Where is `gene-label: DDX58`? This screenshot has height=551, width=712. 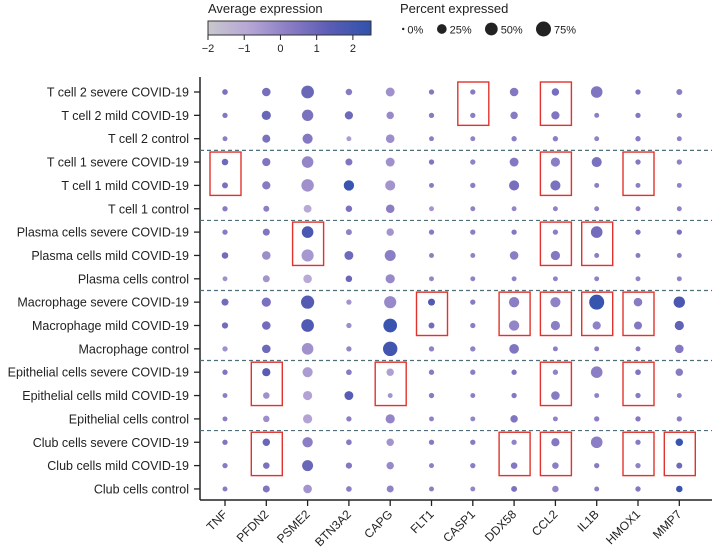 gene-label: DDX58 is located at coordinates (500, 525).